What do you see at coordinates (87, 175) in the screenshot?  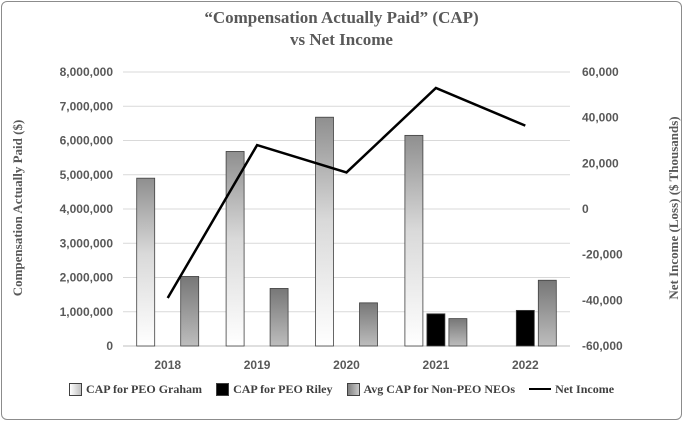 I see `y-tick-label: 5,000,000` at bounding box center [87, 175].